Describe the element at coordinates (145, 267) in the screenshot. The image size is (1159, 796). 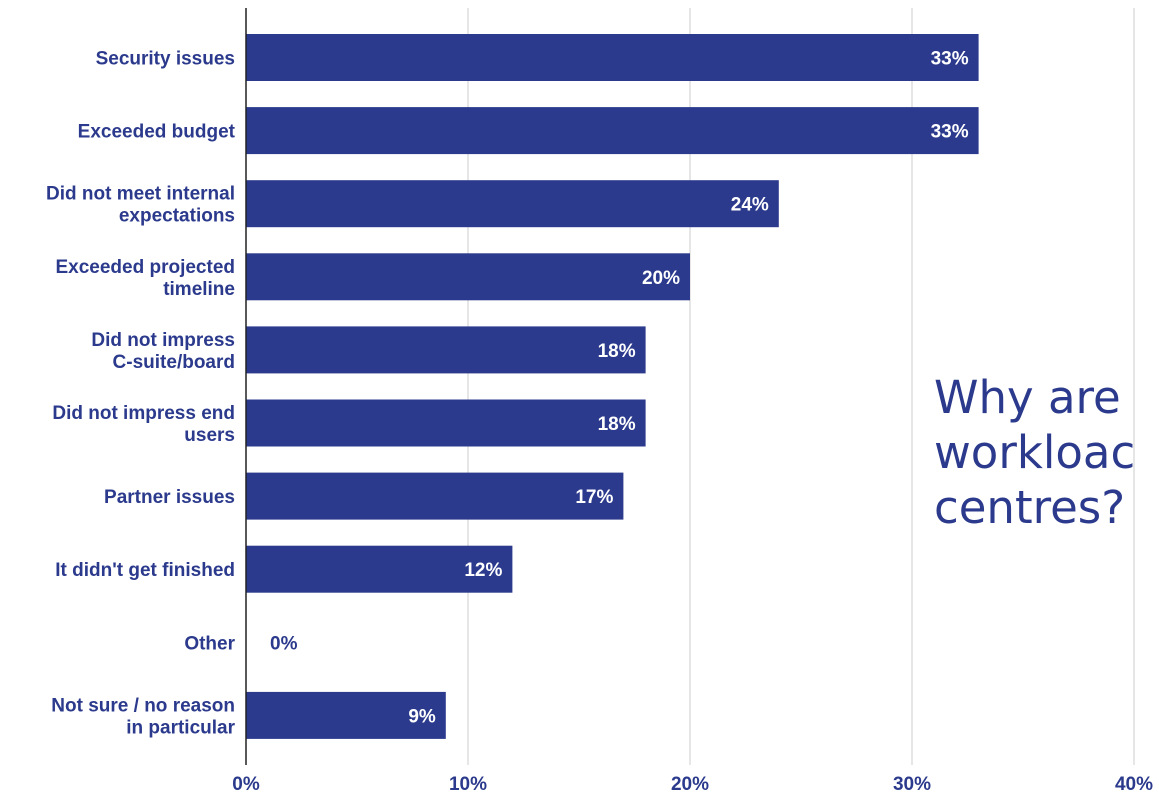
I see `category-label: Exceeded projected` at that location.